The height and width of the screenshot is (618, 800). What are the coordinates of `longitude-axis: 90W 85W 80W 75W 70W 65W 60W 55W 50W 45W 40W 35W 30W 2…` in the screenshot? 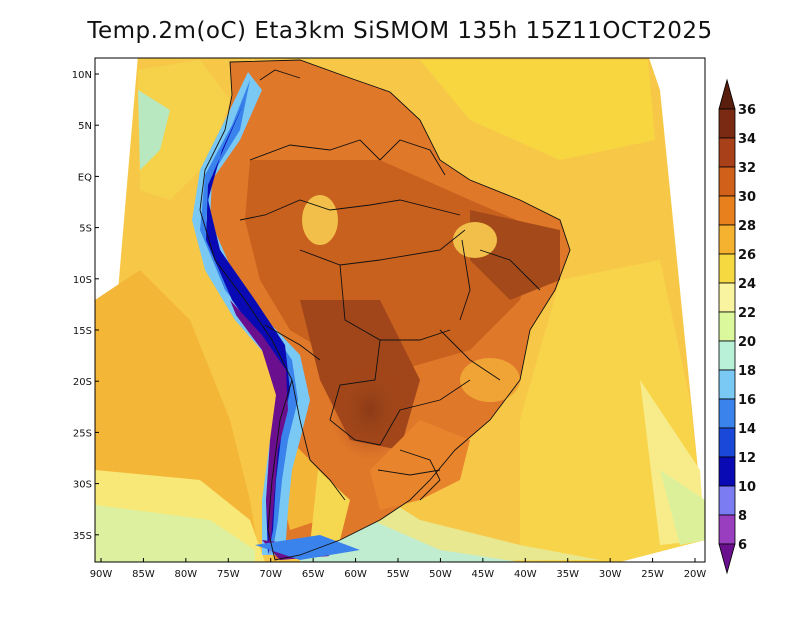 It's located at (398, 569).